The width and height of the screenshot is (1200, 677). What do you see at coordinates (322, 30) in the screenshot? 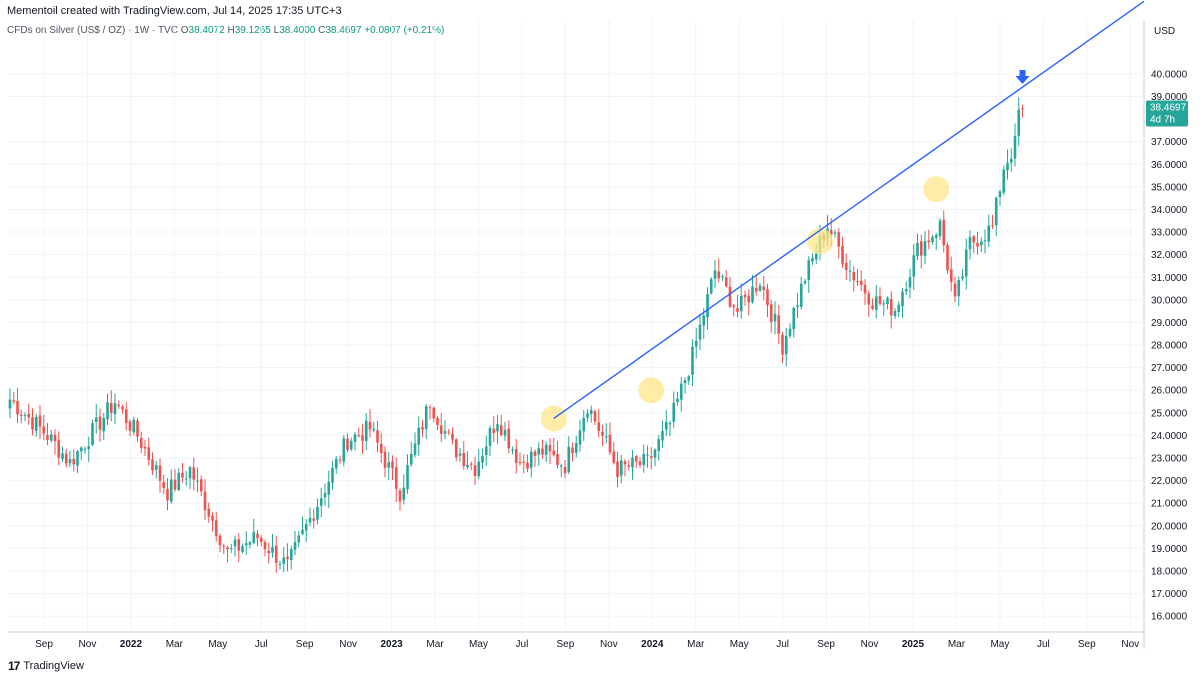
I see `close-label: C` at bounding box center [322, 30].